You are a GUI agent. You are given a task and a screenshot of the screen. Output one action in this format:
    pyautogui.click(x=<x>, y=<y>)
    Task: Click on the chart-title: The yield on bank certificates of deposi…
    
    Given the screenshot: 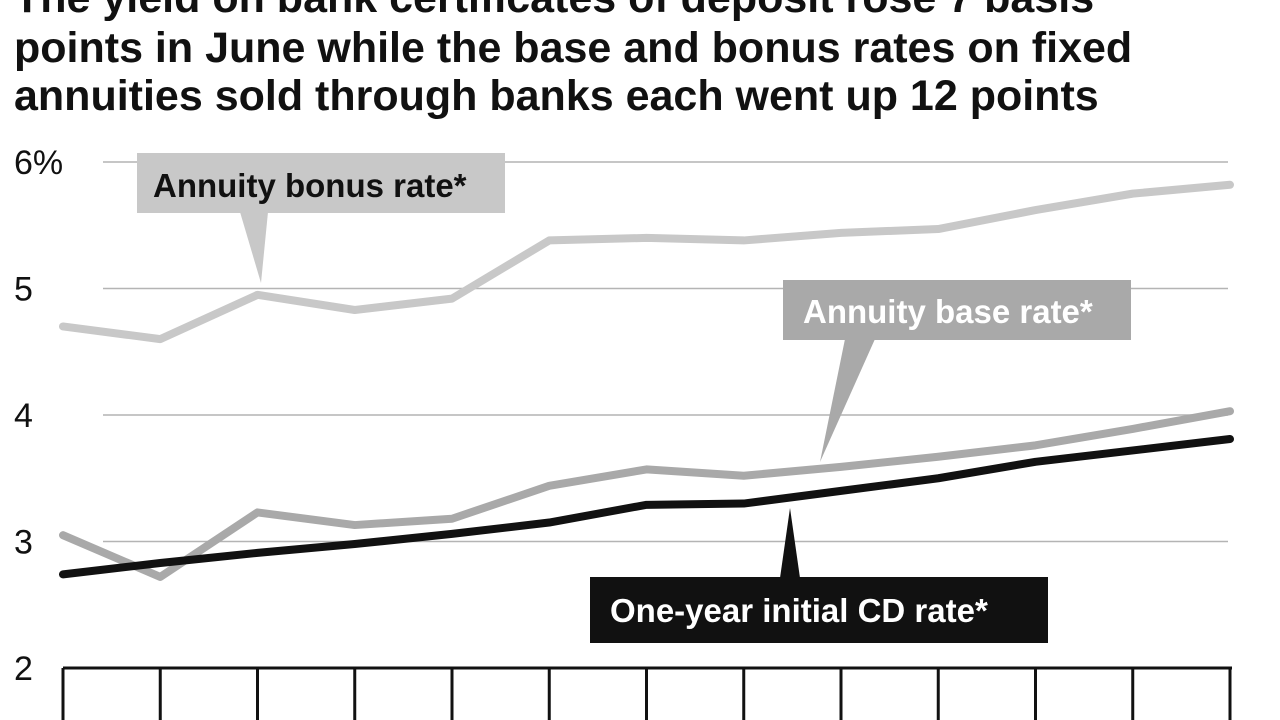 What is the action you would take?
    pyautogui.click(x=573, y=60)
    